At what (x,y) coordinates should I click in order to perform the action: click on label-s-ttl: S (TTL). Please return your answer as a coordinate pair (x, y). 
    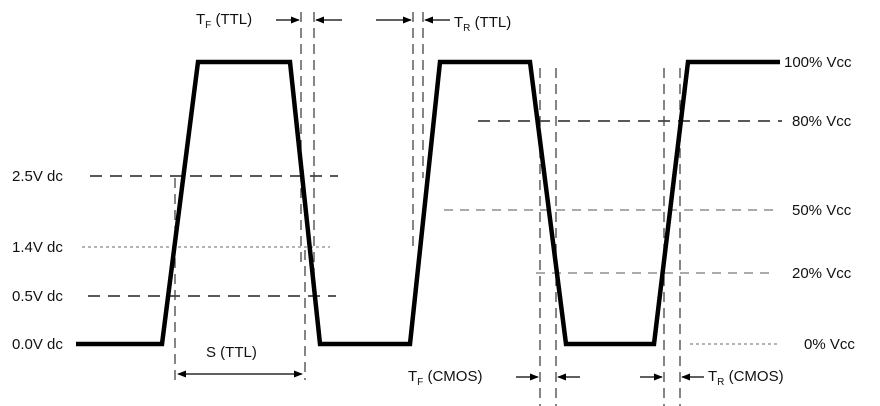
    Looking at the image, I should click on (231, 352).